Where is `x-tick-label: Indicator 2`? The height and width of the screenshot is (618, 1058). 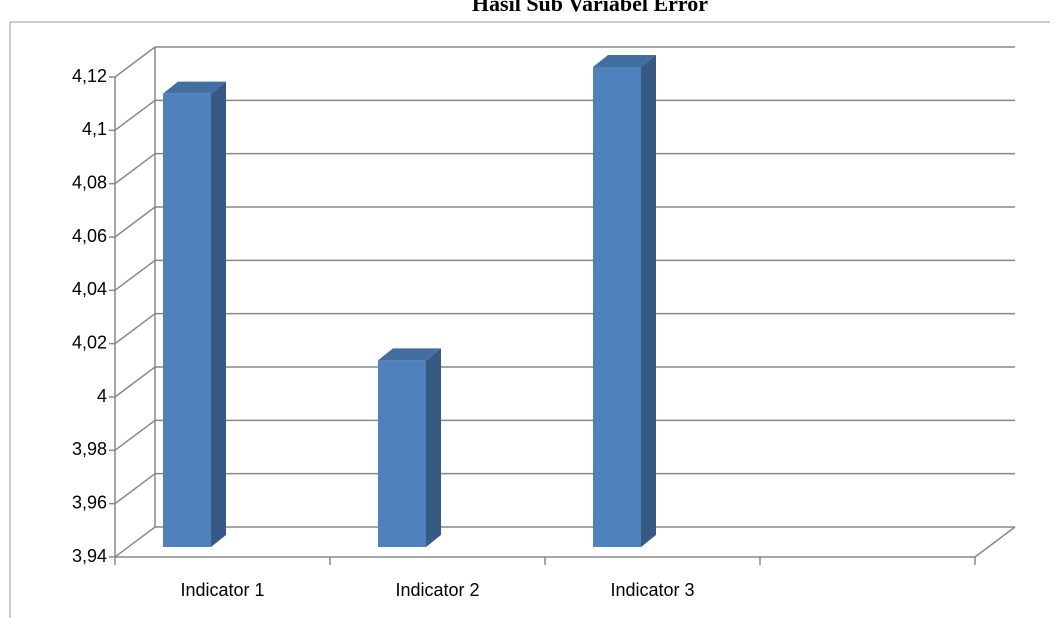 x-tick-label: Indicator 2 is located at coordinates (437, 590).